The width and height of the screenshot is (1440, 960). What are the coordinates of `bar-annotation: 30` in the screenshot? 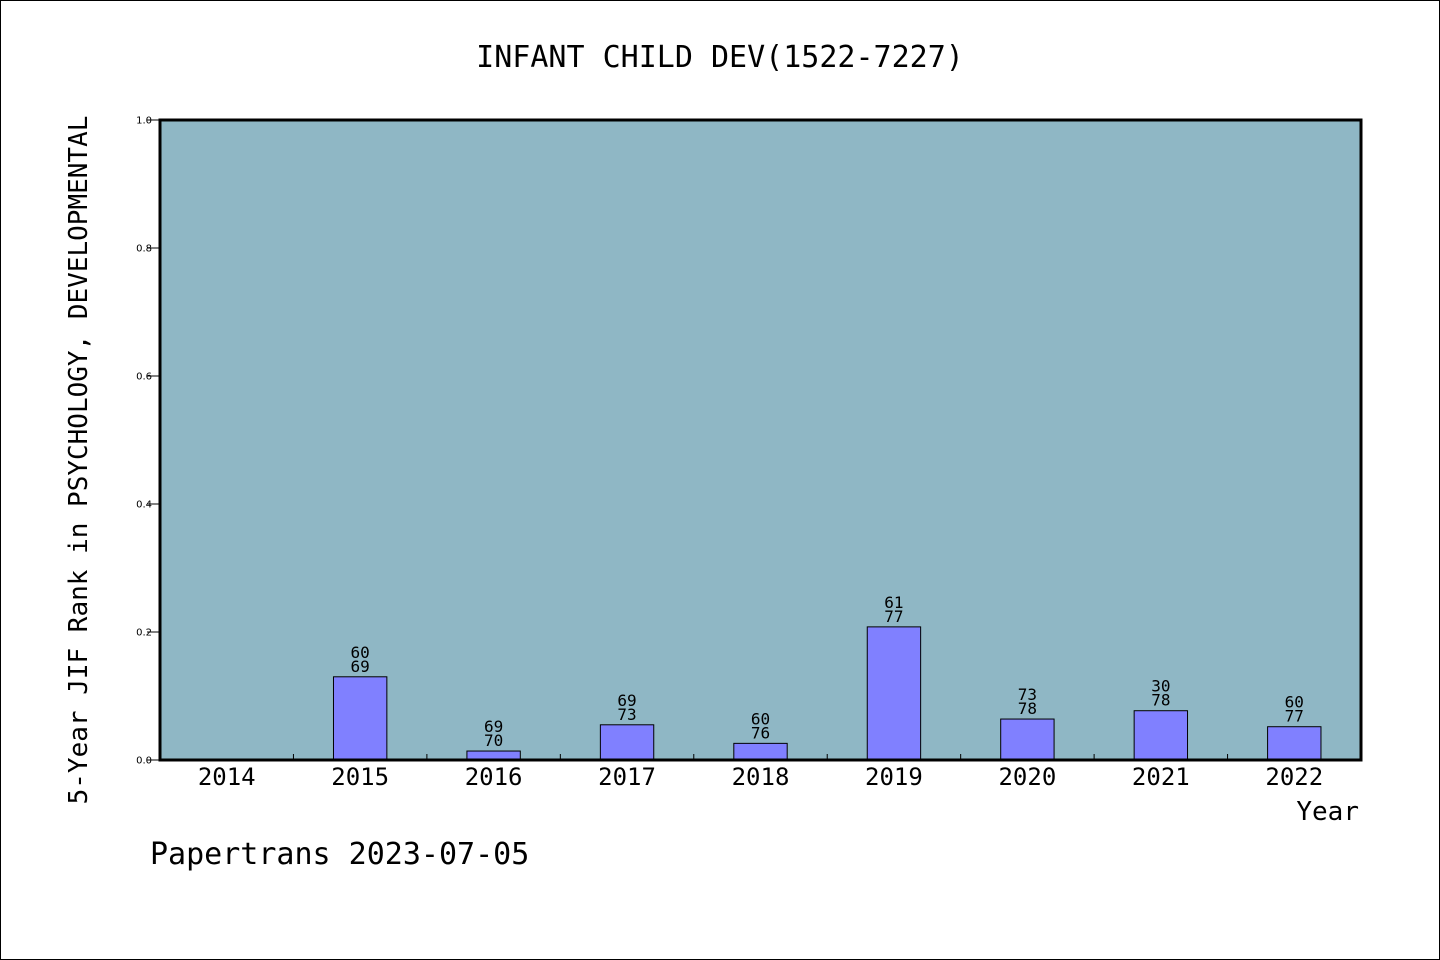 It's located at (1160, 686).